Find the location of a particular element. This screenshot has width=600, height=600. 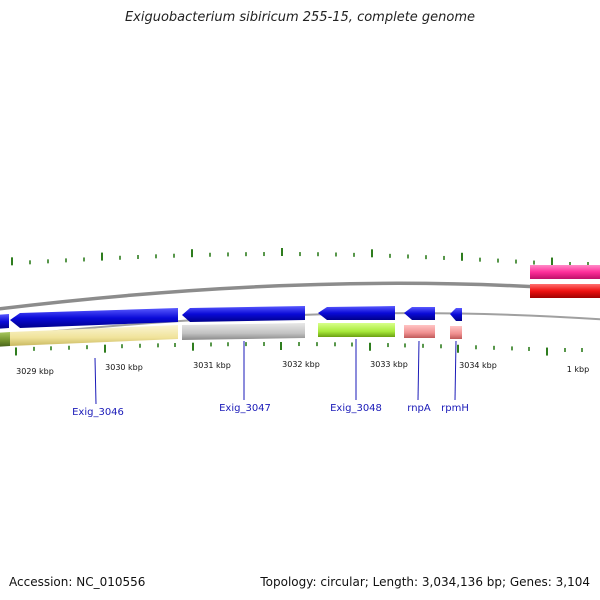

label-line-rpmh is located at coordinates (455, 370).